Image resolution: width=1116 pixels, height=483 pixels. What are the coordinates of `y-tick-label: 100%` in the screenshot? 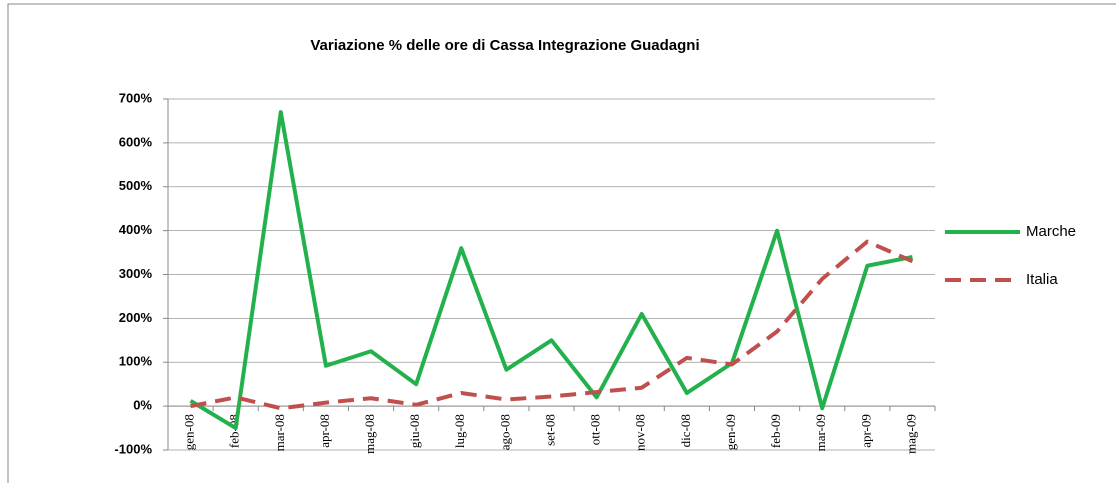 It's located at (136, 361).